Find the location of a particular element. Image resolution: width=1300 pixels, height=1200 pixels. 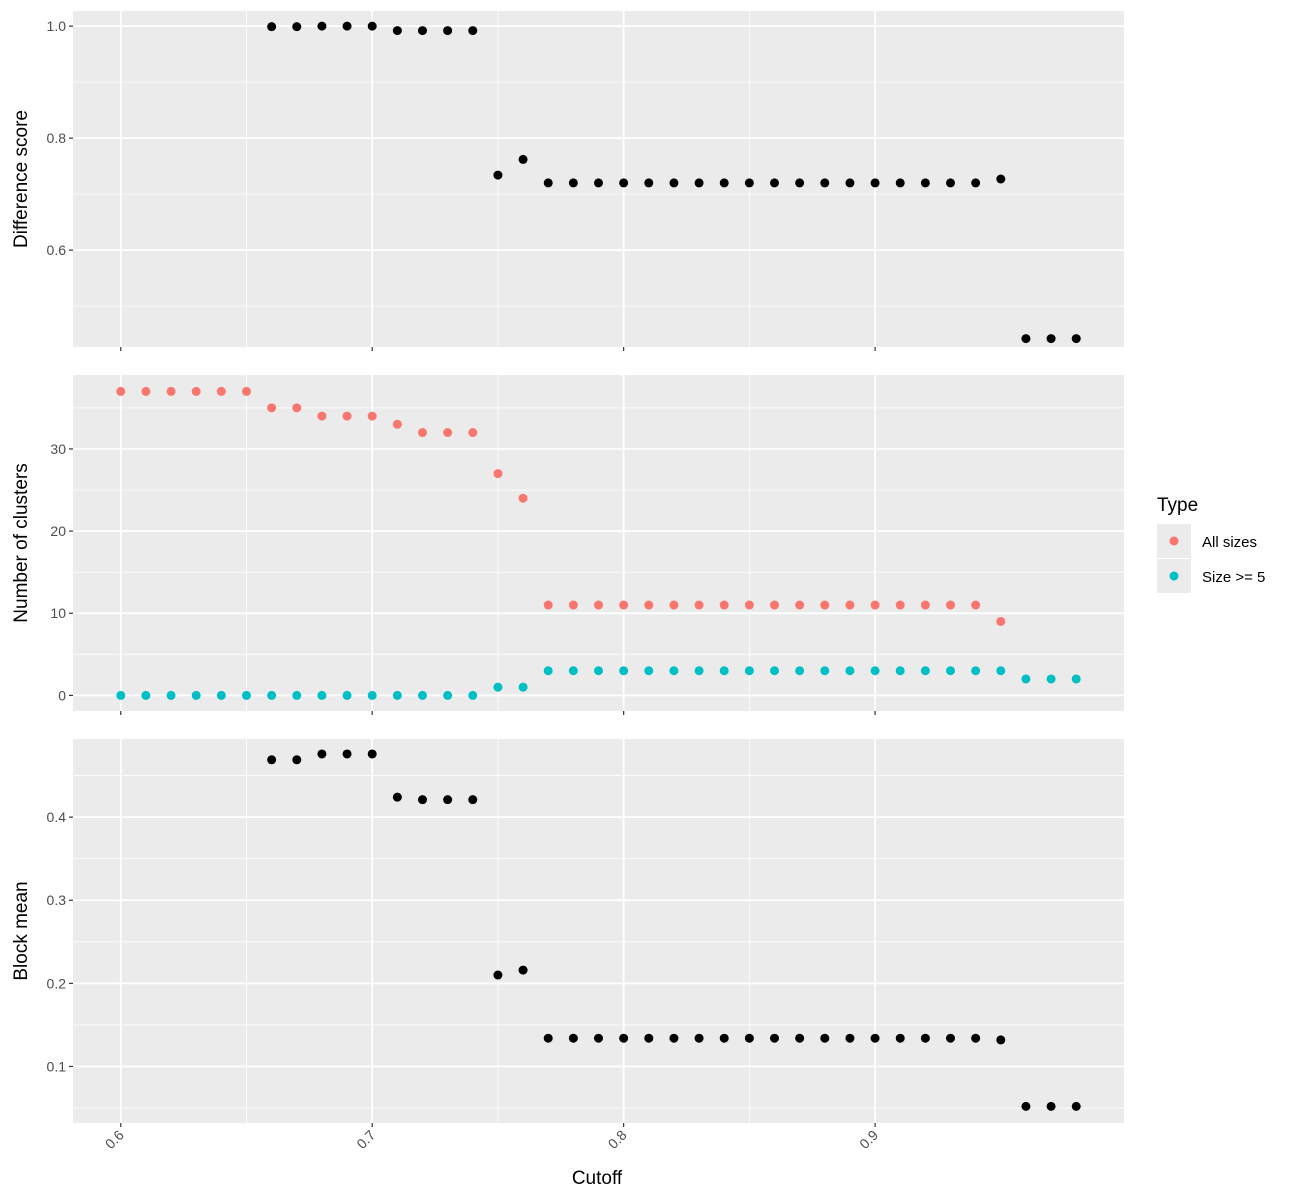

y-tick-label: 0.1 is located at coordinates (57, 1066).